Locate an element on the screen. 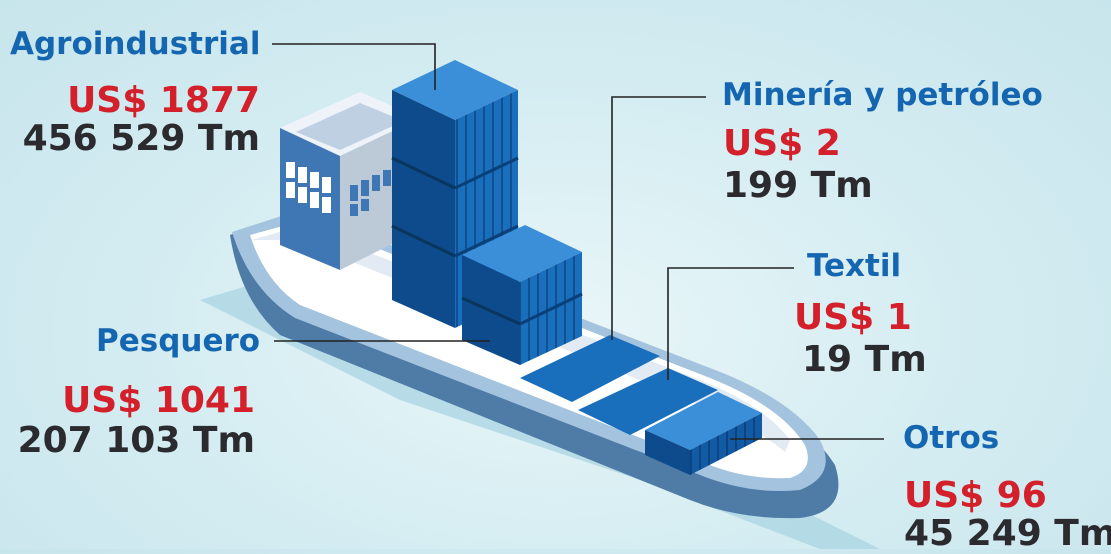 The width and height of the screenshot is (1111, 554). label-pesquero: Pesquero is located at coordinates (178, 341).